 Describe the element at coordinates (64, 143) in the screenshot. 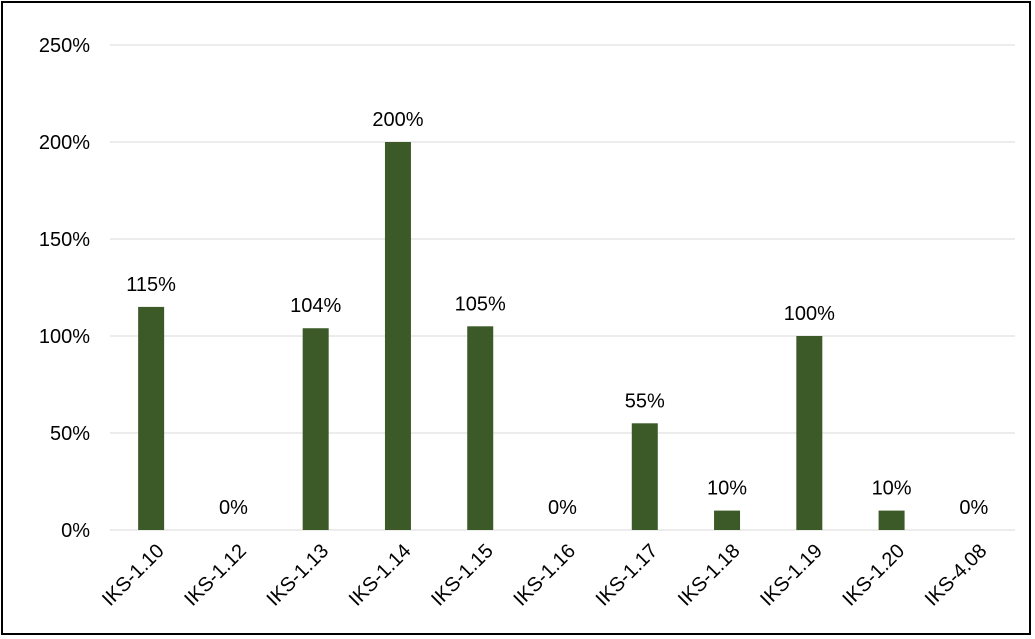

I see `y-tick-label: 200%` at that location.